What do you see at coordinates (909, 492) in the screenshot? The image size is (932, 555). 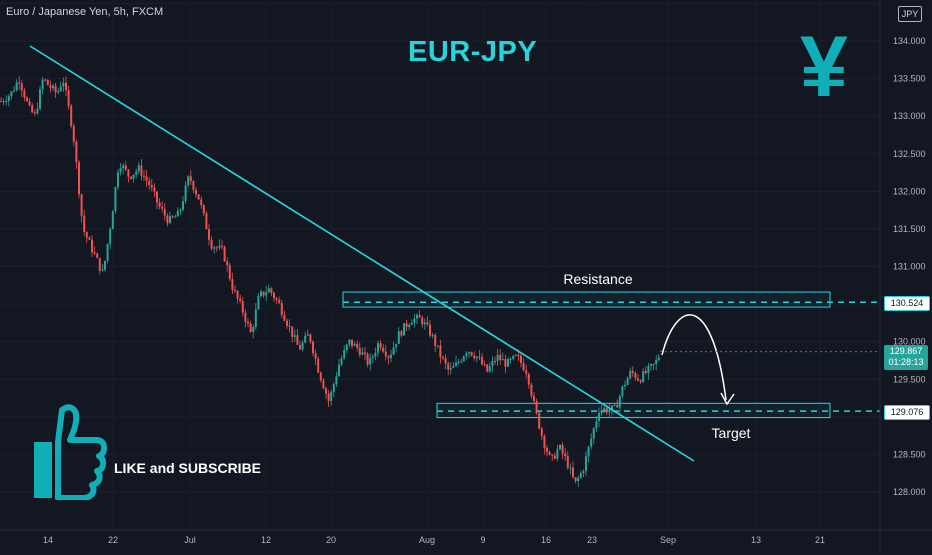 I see `y-tick-label: 128.000` at bounding box center [909, 492].